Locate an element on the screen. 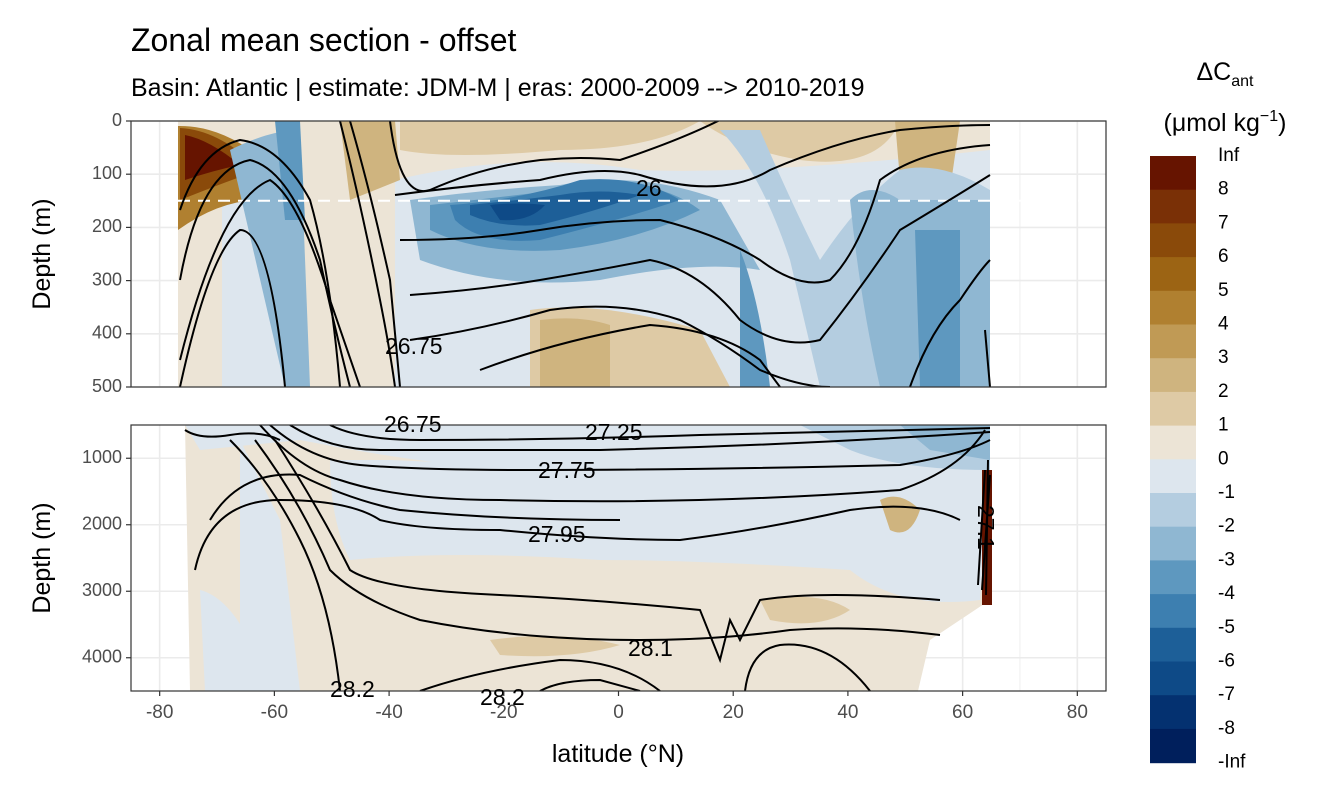 This screenshot has height=806, width=1344. contour-label: 27.25 is located at coordinates (614, 432).